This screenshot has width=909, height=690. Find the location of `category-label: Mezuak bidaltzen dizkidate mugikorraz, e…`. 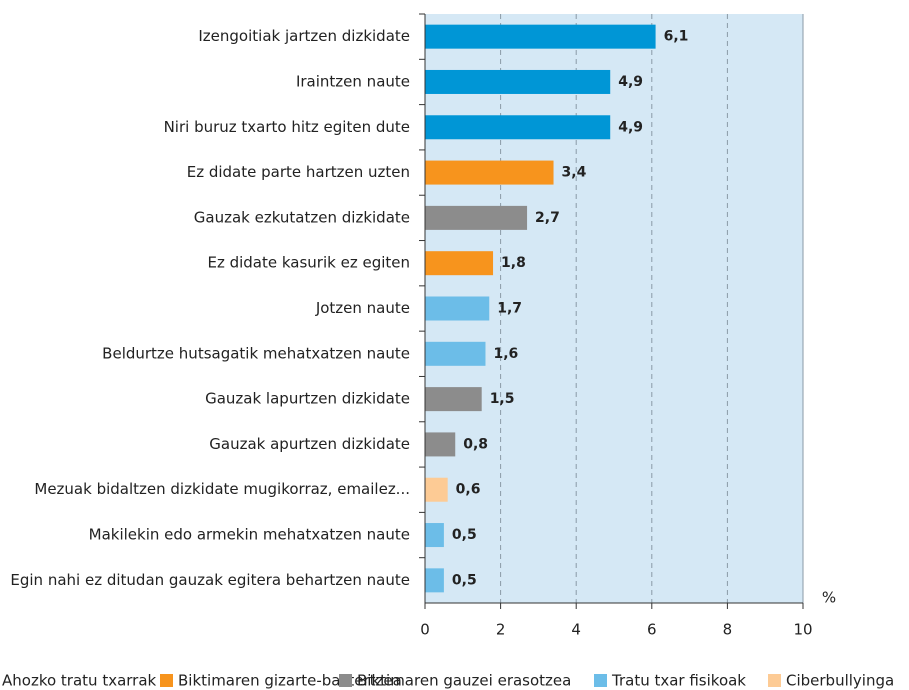

category-label: Mezuak bidaltzen dizkidate mugikorraz, e… is located at coordinates (222, 489).